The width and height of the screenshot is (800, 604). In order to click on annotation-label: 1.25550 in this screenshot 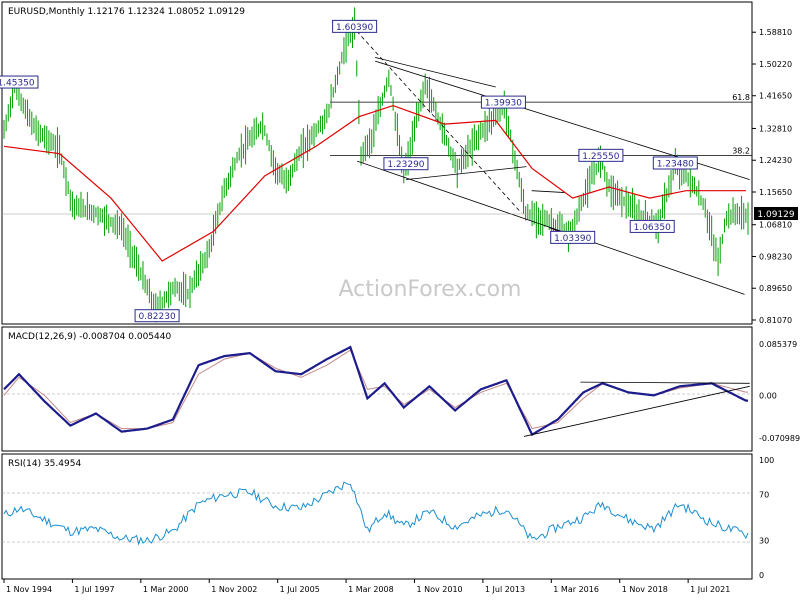, I will do `click(600, 157)`.